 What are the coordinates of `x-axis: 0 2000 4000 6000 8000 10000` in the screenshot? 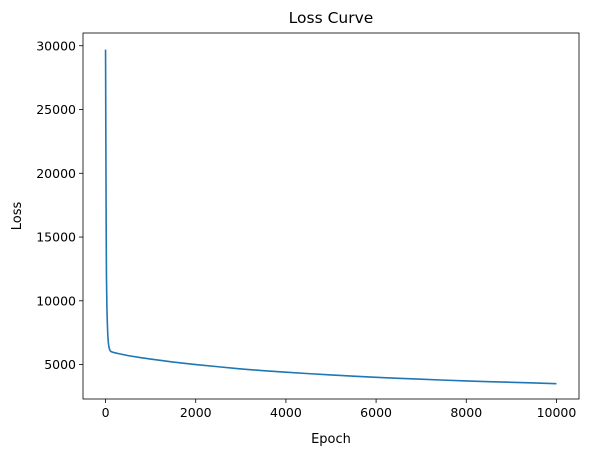 It's located at (339, 409).